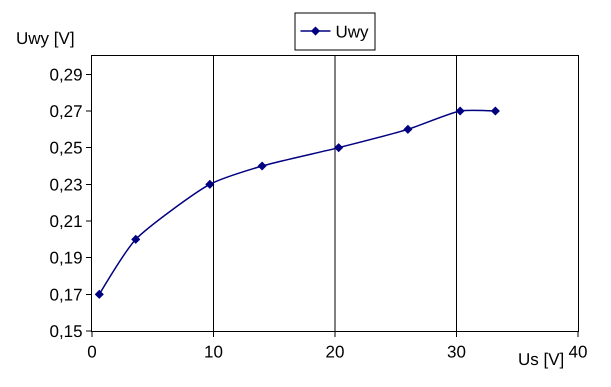  I want to click on y-tick-label: 0,23, so click(66, 184).